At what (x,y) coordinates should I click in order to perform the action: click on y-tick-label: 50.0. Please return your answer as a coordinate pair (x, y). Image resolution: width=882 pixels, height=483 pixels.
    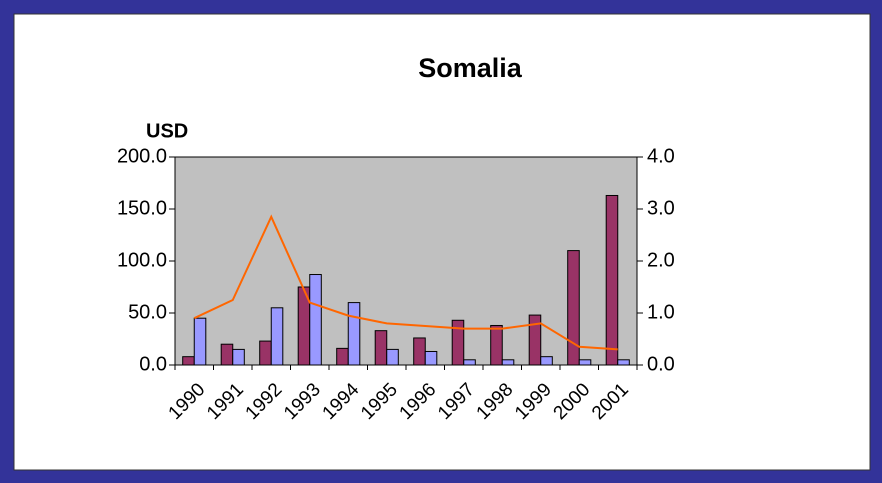
    Looking at the image, I should click on (147, 312).